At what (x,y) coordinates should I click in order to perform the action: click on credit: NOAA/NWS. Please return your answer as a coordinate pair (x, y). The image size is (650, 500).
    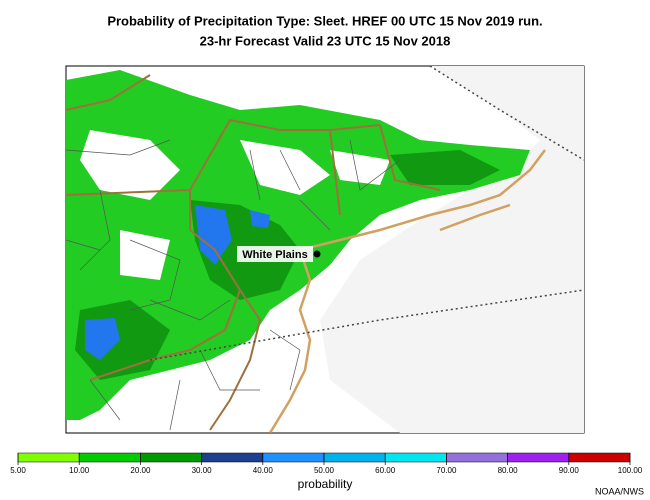
    Looking at the image, I should click on (619, 491).